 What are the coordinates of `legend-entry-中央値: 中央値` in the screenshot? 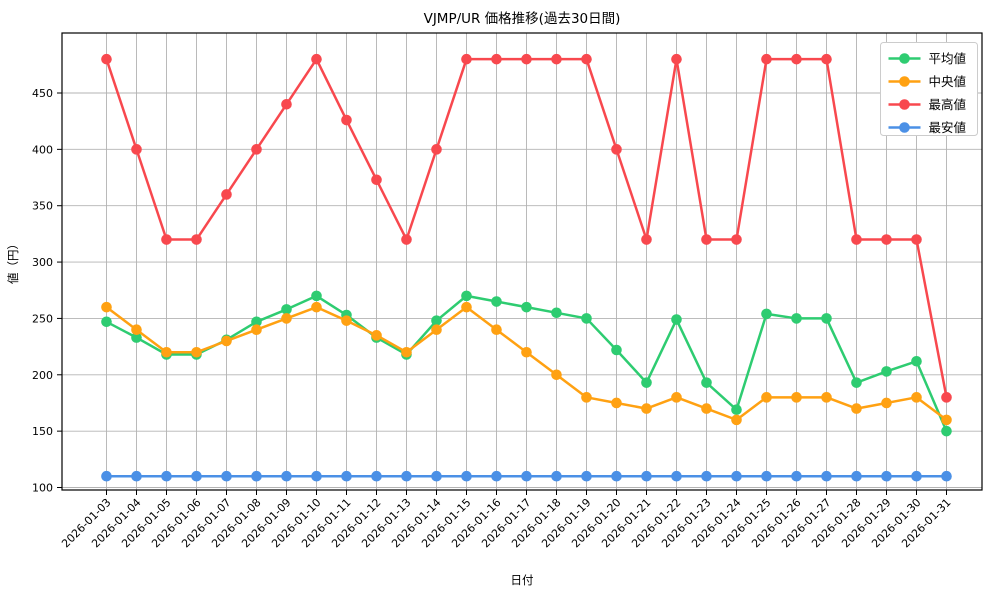 It's located at (948, 81).